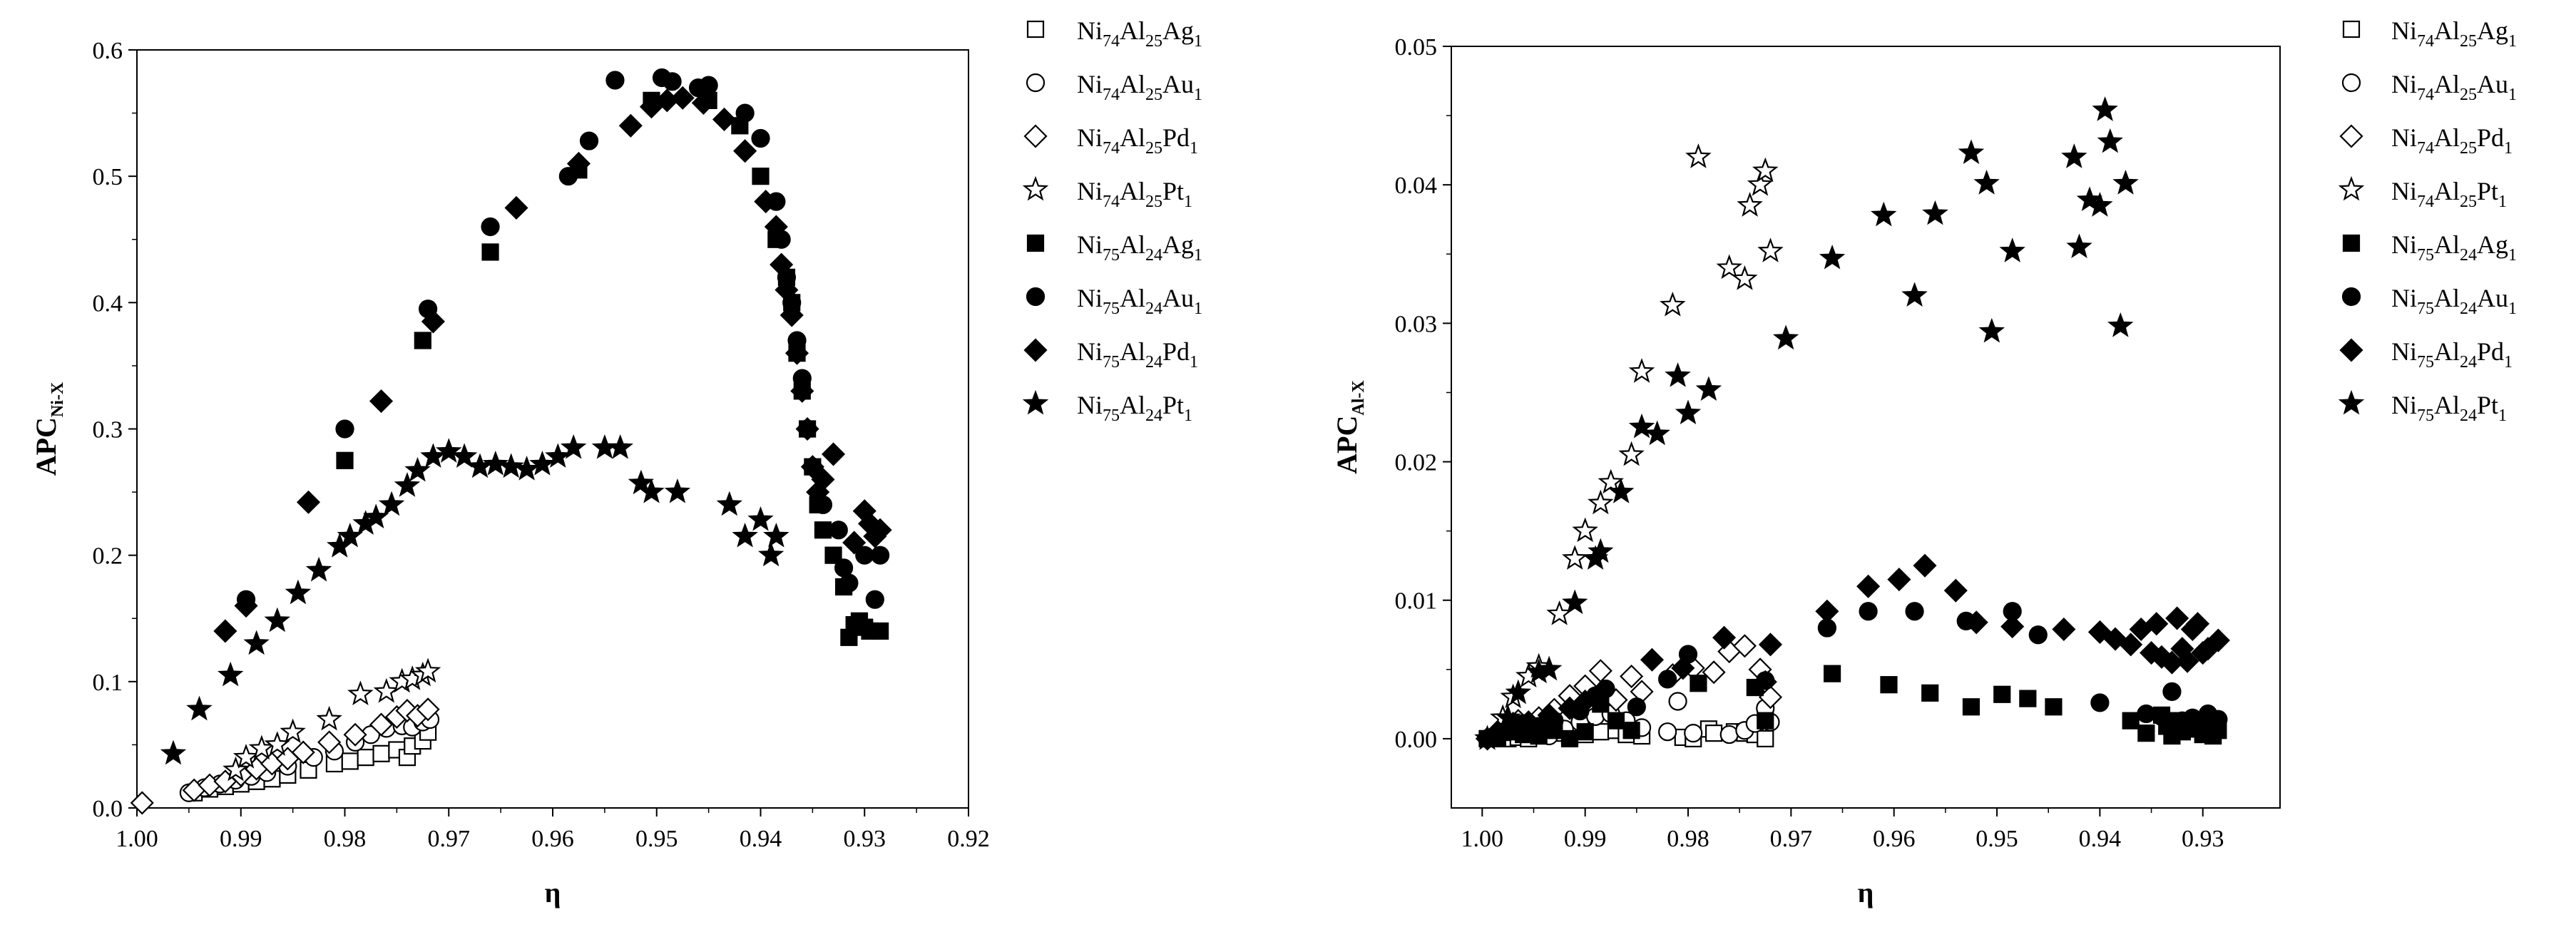 The image size is (2576, 947). I want to click on legend-entry: Ni75Al24Pt1, so click(1134, 408).